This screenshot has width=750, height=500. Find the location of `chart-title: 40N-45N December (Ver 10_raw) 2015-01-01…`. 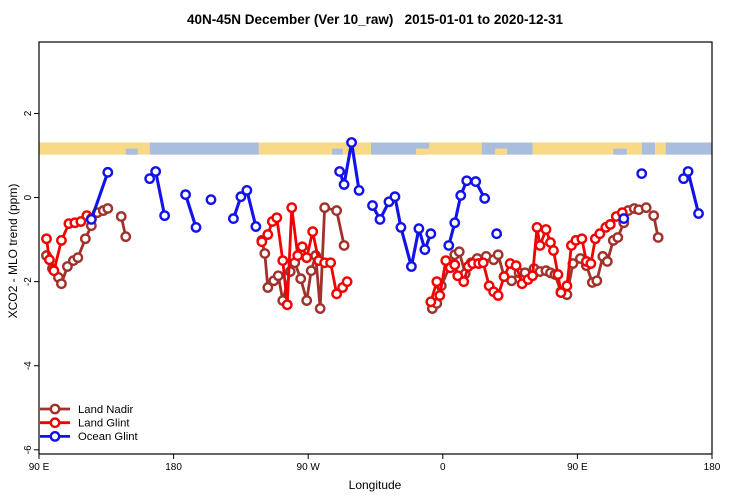

chart-title: 40N-45N December (Ver 10_raw) 2015-01-01… is located at coordinates (375, 19).